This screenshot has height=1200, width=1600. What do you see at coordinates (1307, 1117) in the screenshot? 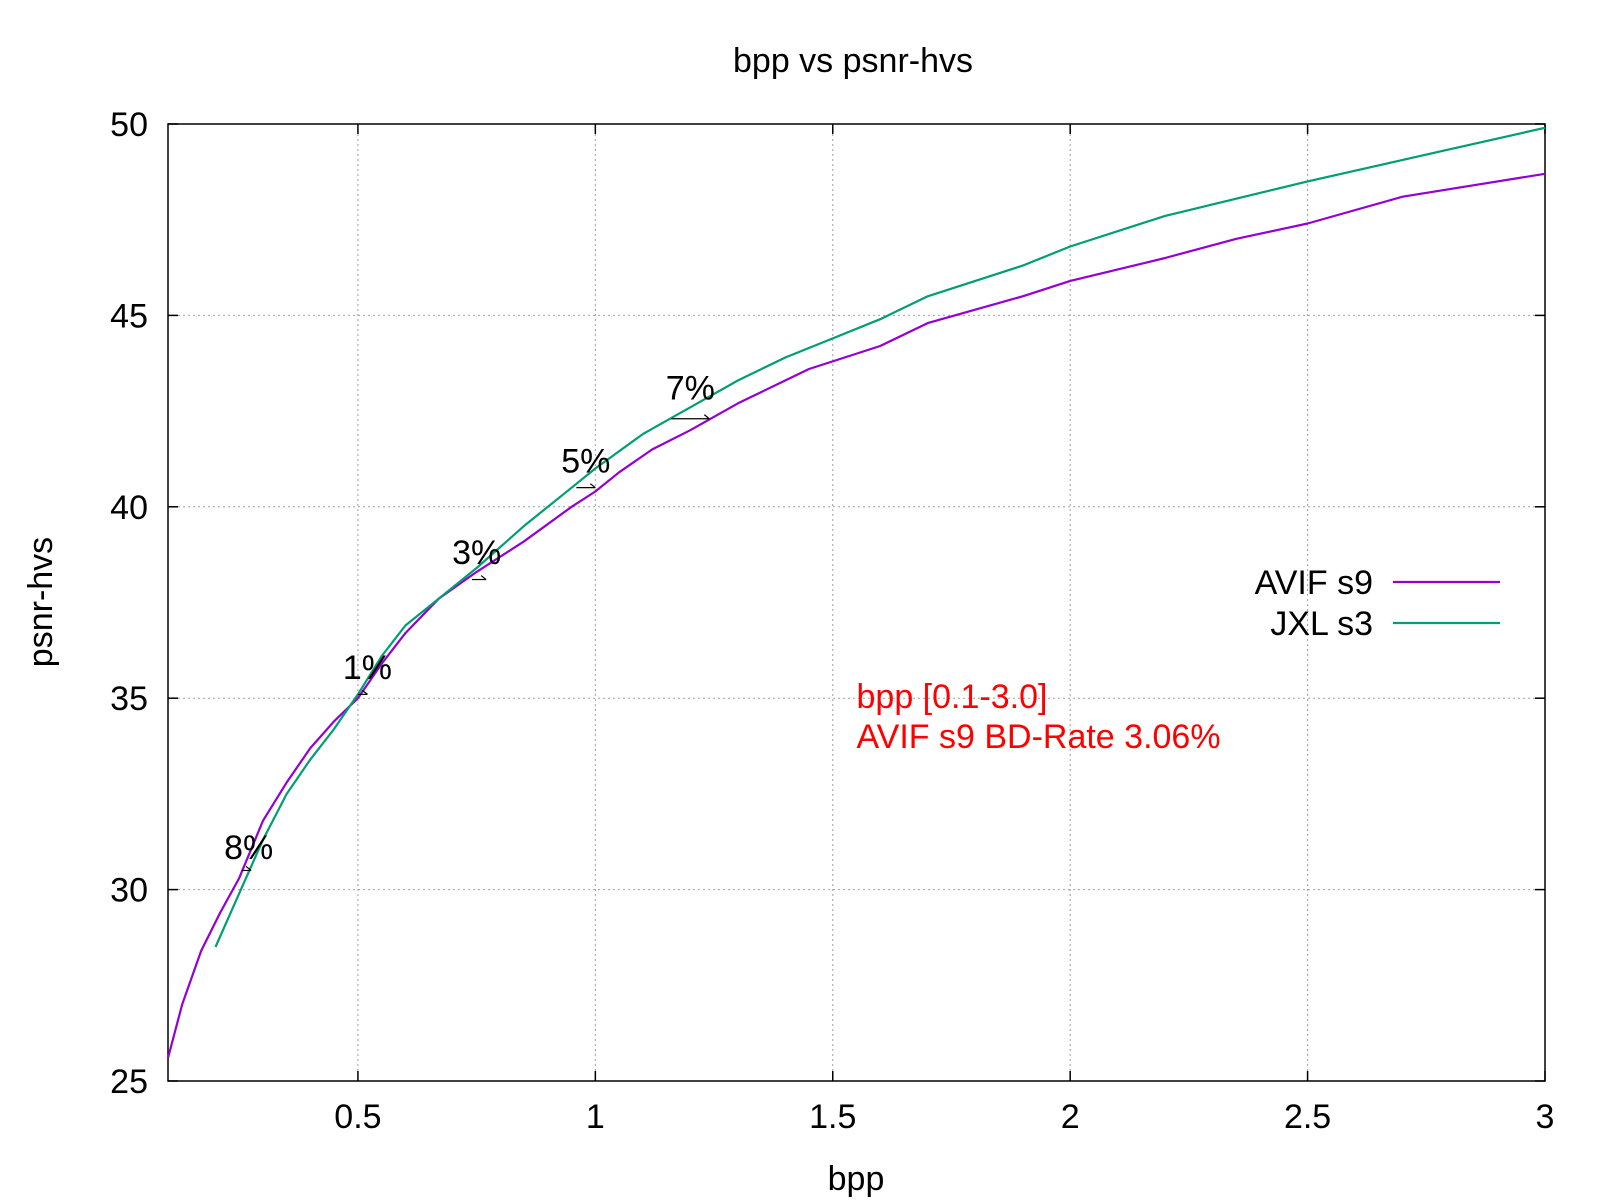
I see `x-tick-label: 2.5` at bounding box center [1307, 1117].